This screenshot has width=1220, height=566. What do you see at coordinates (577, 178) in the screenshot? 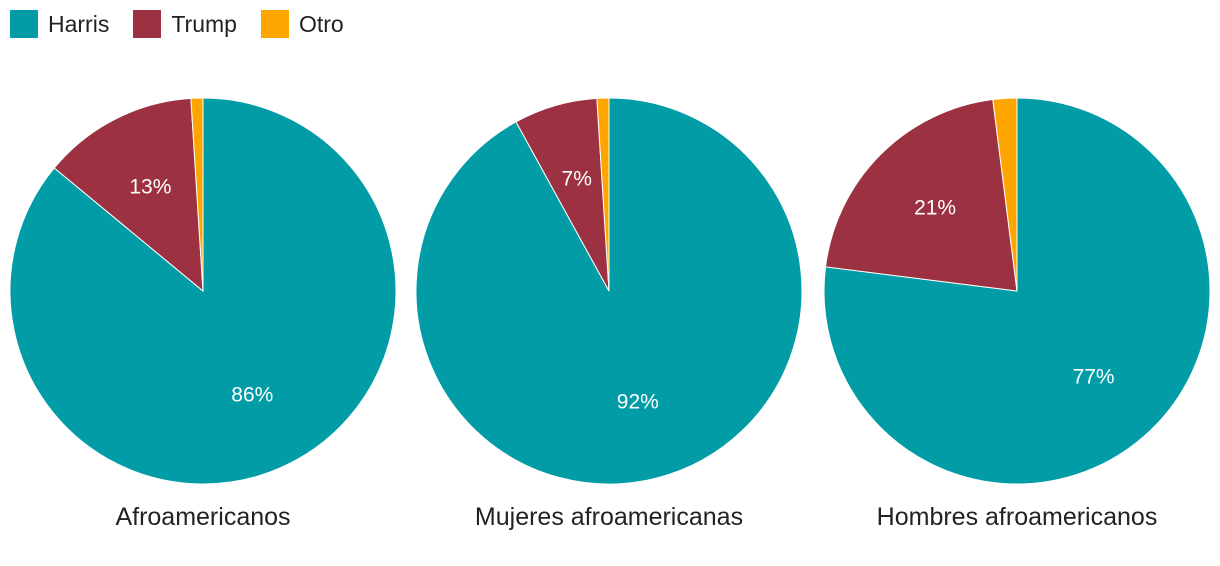
I see `pie-2-label-trump: 7%` at bounding box center [577, 178].